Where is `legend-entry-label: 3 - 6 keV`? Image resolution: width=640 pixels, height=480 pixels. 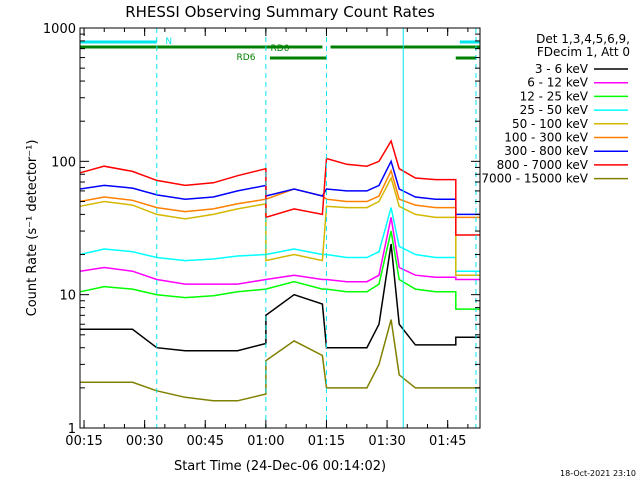 legend-entry-label: 3 - 6 keV is located at coordinates (562, 69).